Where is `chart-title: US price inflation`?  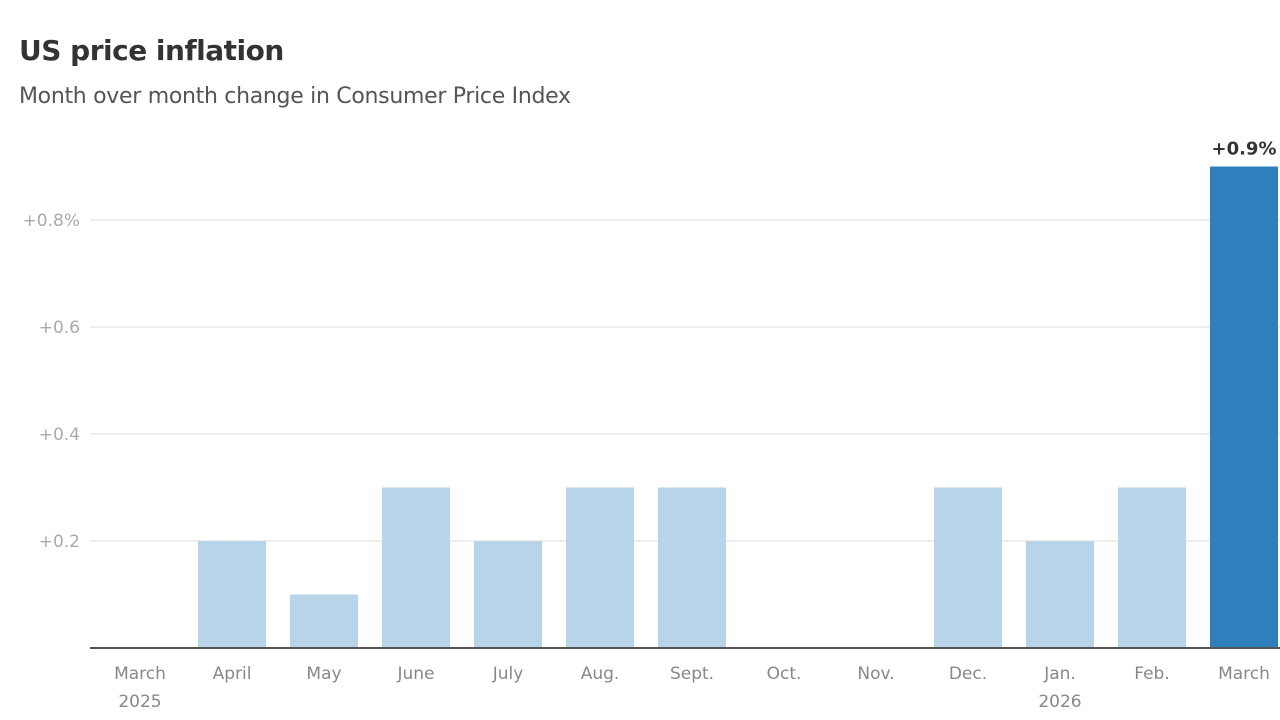 chart-title: US price inflation is located at coordinates (151, 50).